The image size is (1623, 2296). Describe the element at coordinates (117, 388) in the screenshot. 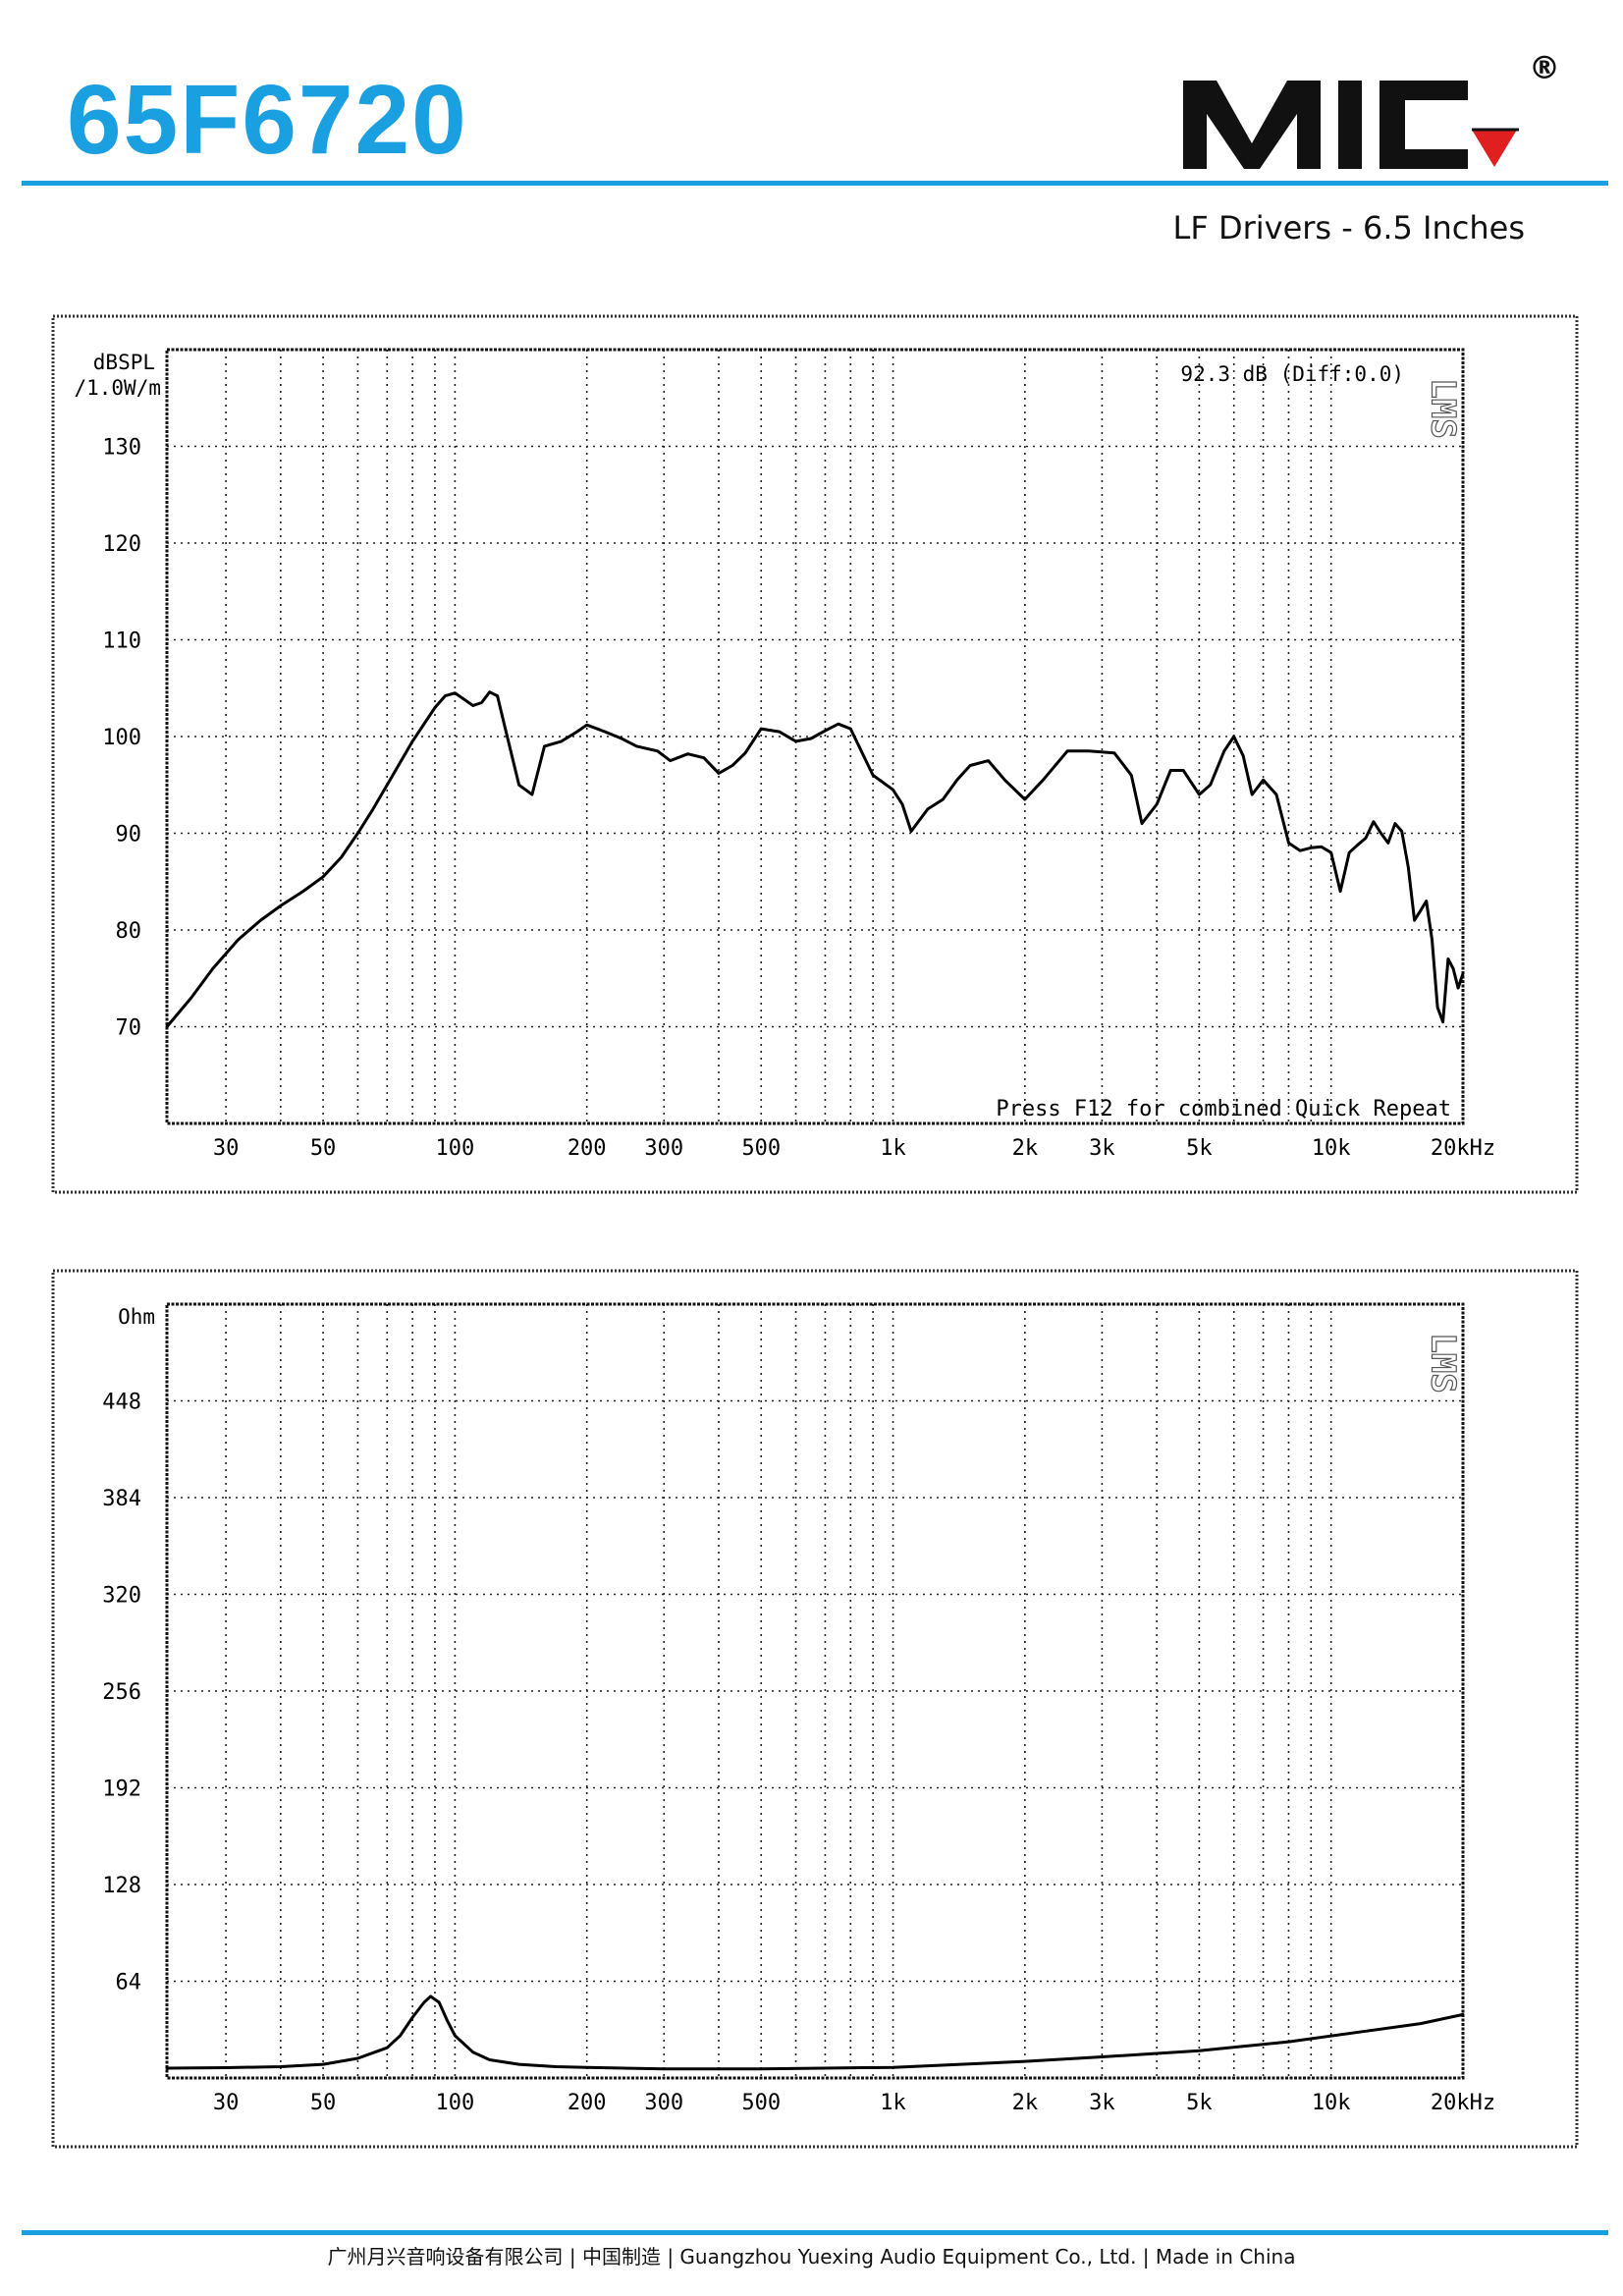

I see `y-axis-unit-label: /1.0W/m` at that location.